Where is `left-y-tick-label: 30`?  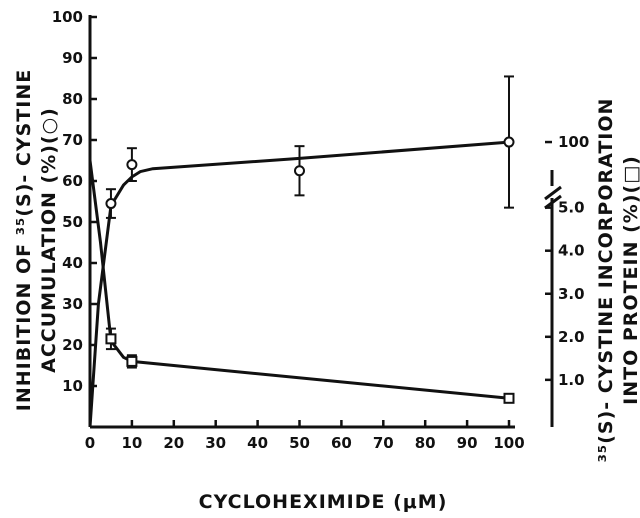 left-y-tick-label: 30 is located at coordinates (72, 304).